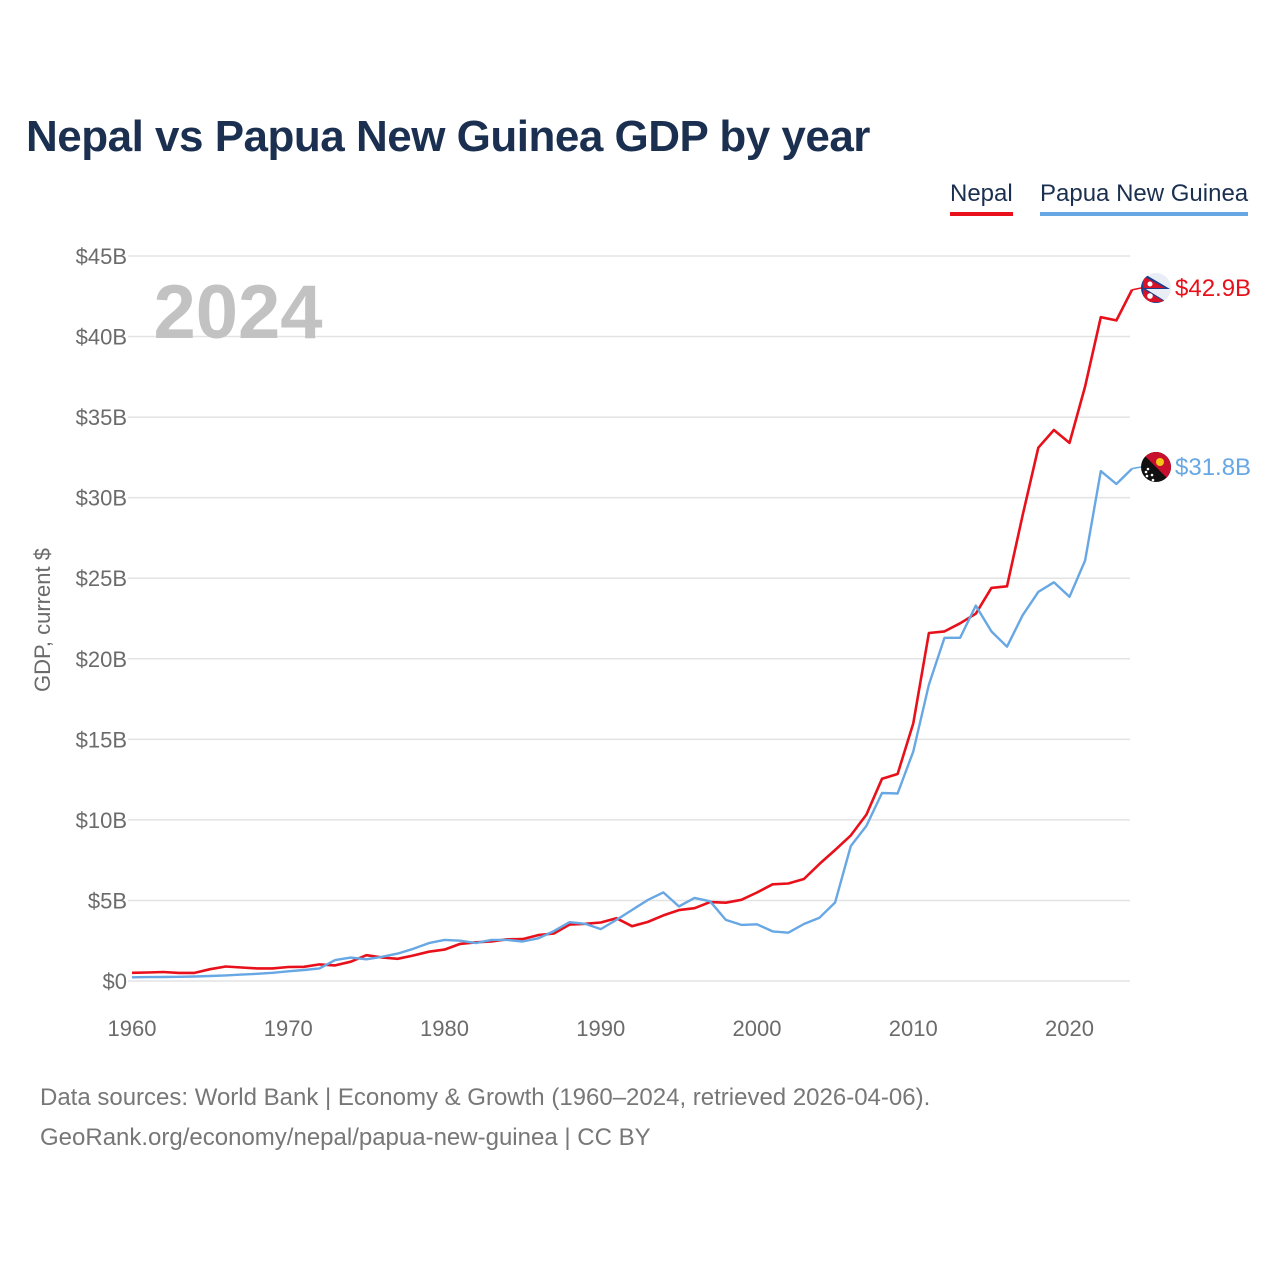 This screenshot has height=1280, width=1280. Describe the element at coordinates (101, 337) in the screenshot. I see `y-tick-label: $40B` at that location.